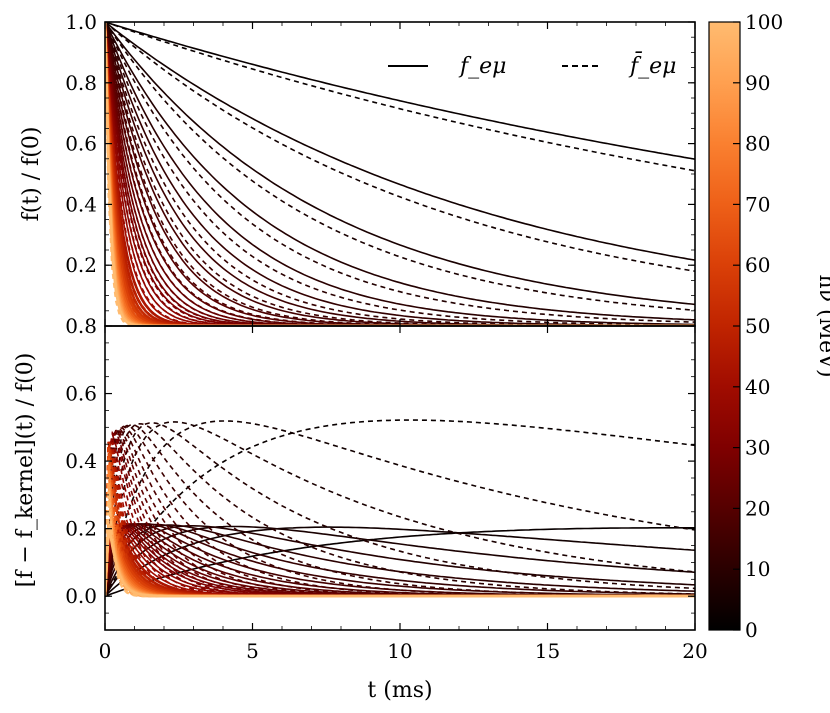  What do you see at coordinates (81, 461) in the screenshot?
I see `bottom-ytick-label: 0.4` at bounding box center [81, 461].